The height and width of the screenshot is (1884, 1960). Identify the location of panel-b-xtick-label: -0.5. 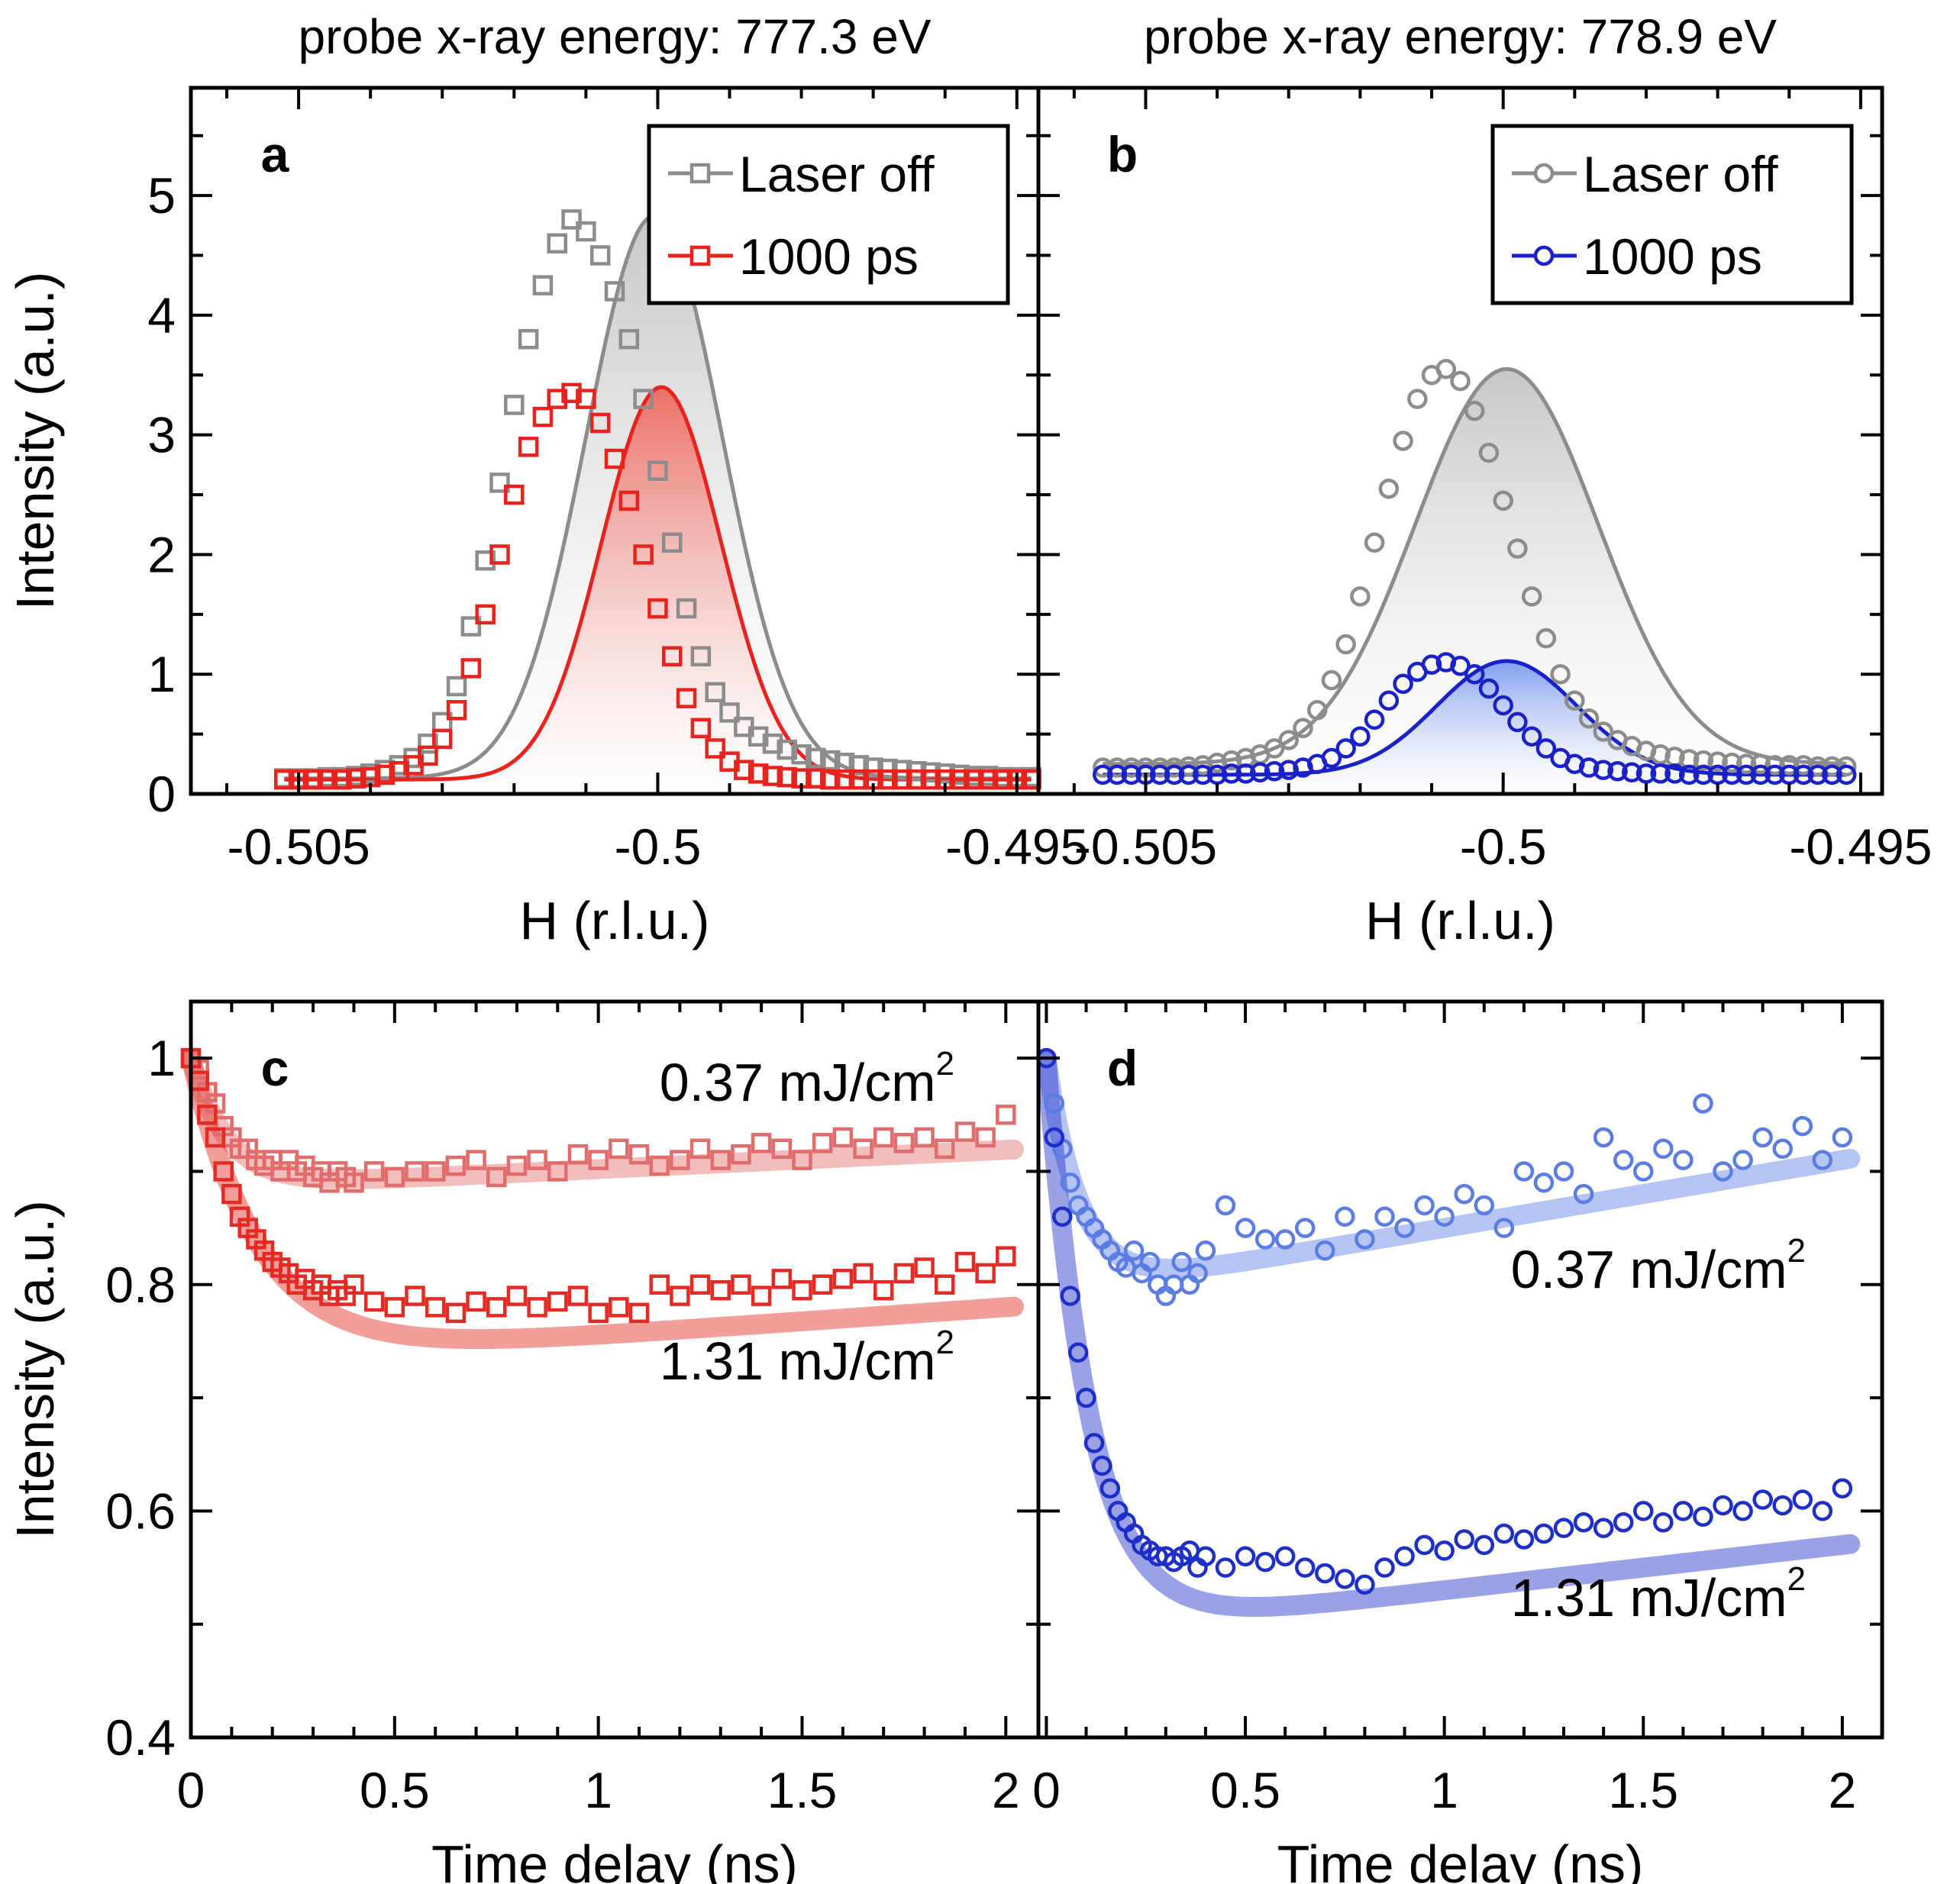
(1503, 846).